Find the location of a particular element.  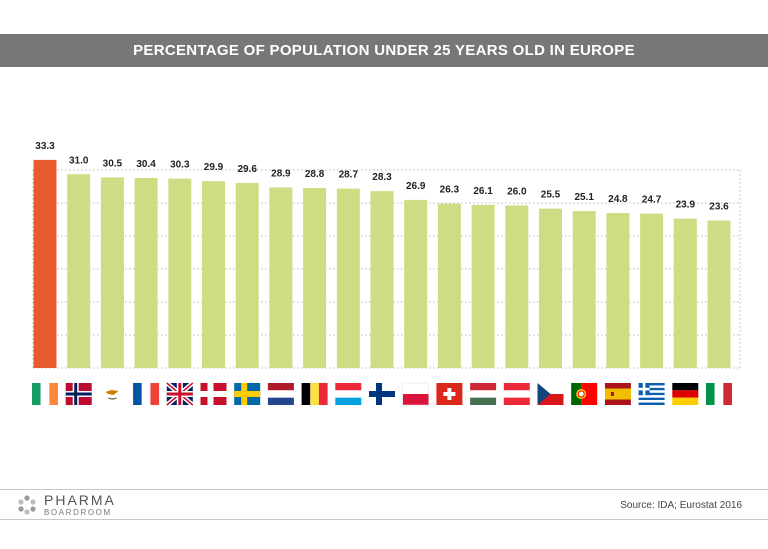

bar-united-kingdom is located at coordinates (180, 273).